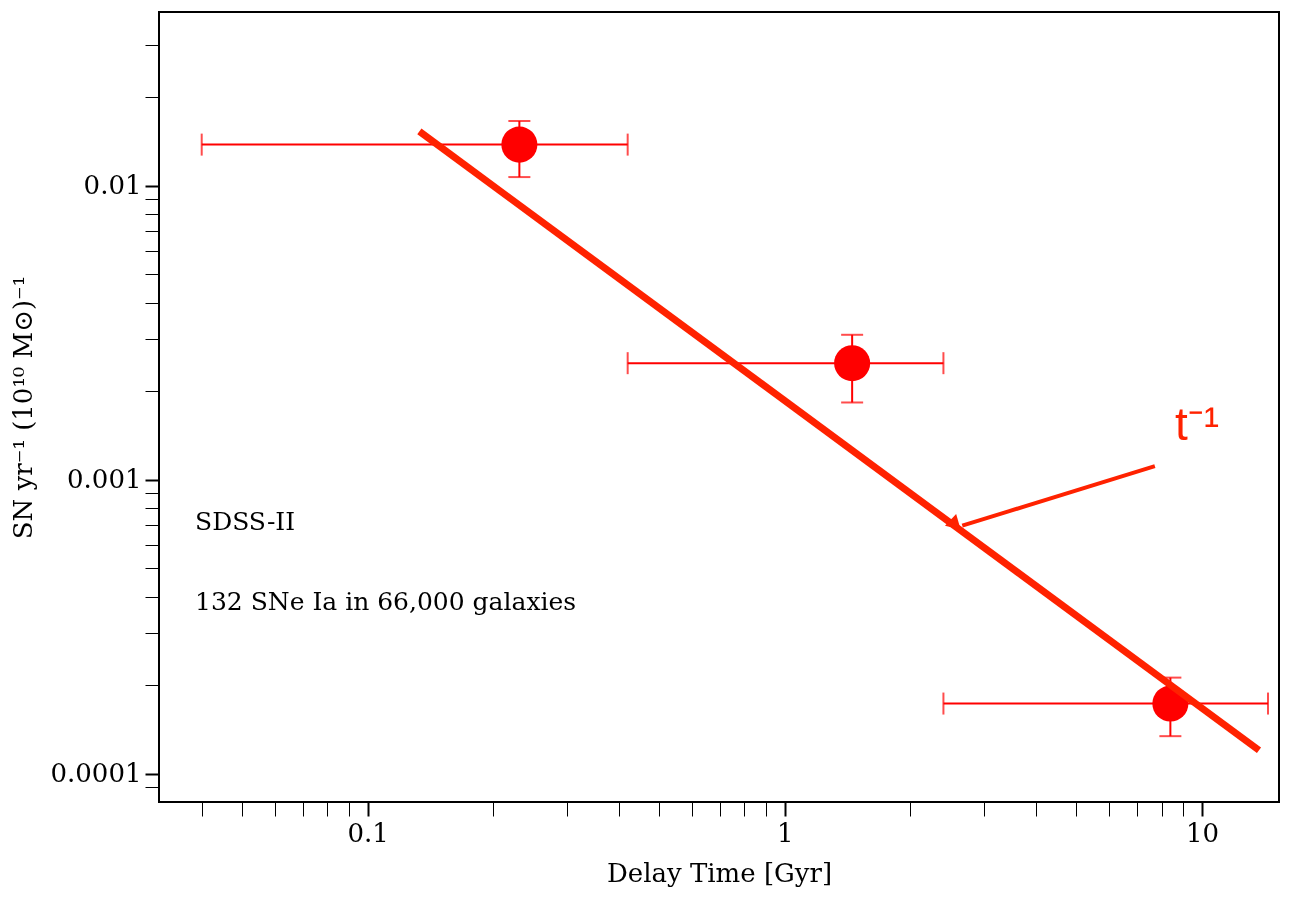 Image resolution: width=1310 pixels, height=921 pixels. I want to click on x-tick-label: 10, so click(1202, 832).